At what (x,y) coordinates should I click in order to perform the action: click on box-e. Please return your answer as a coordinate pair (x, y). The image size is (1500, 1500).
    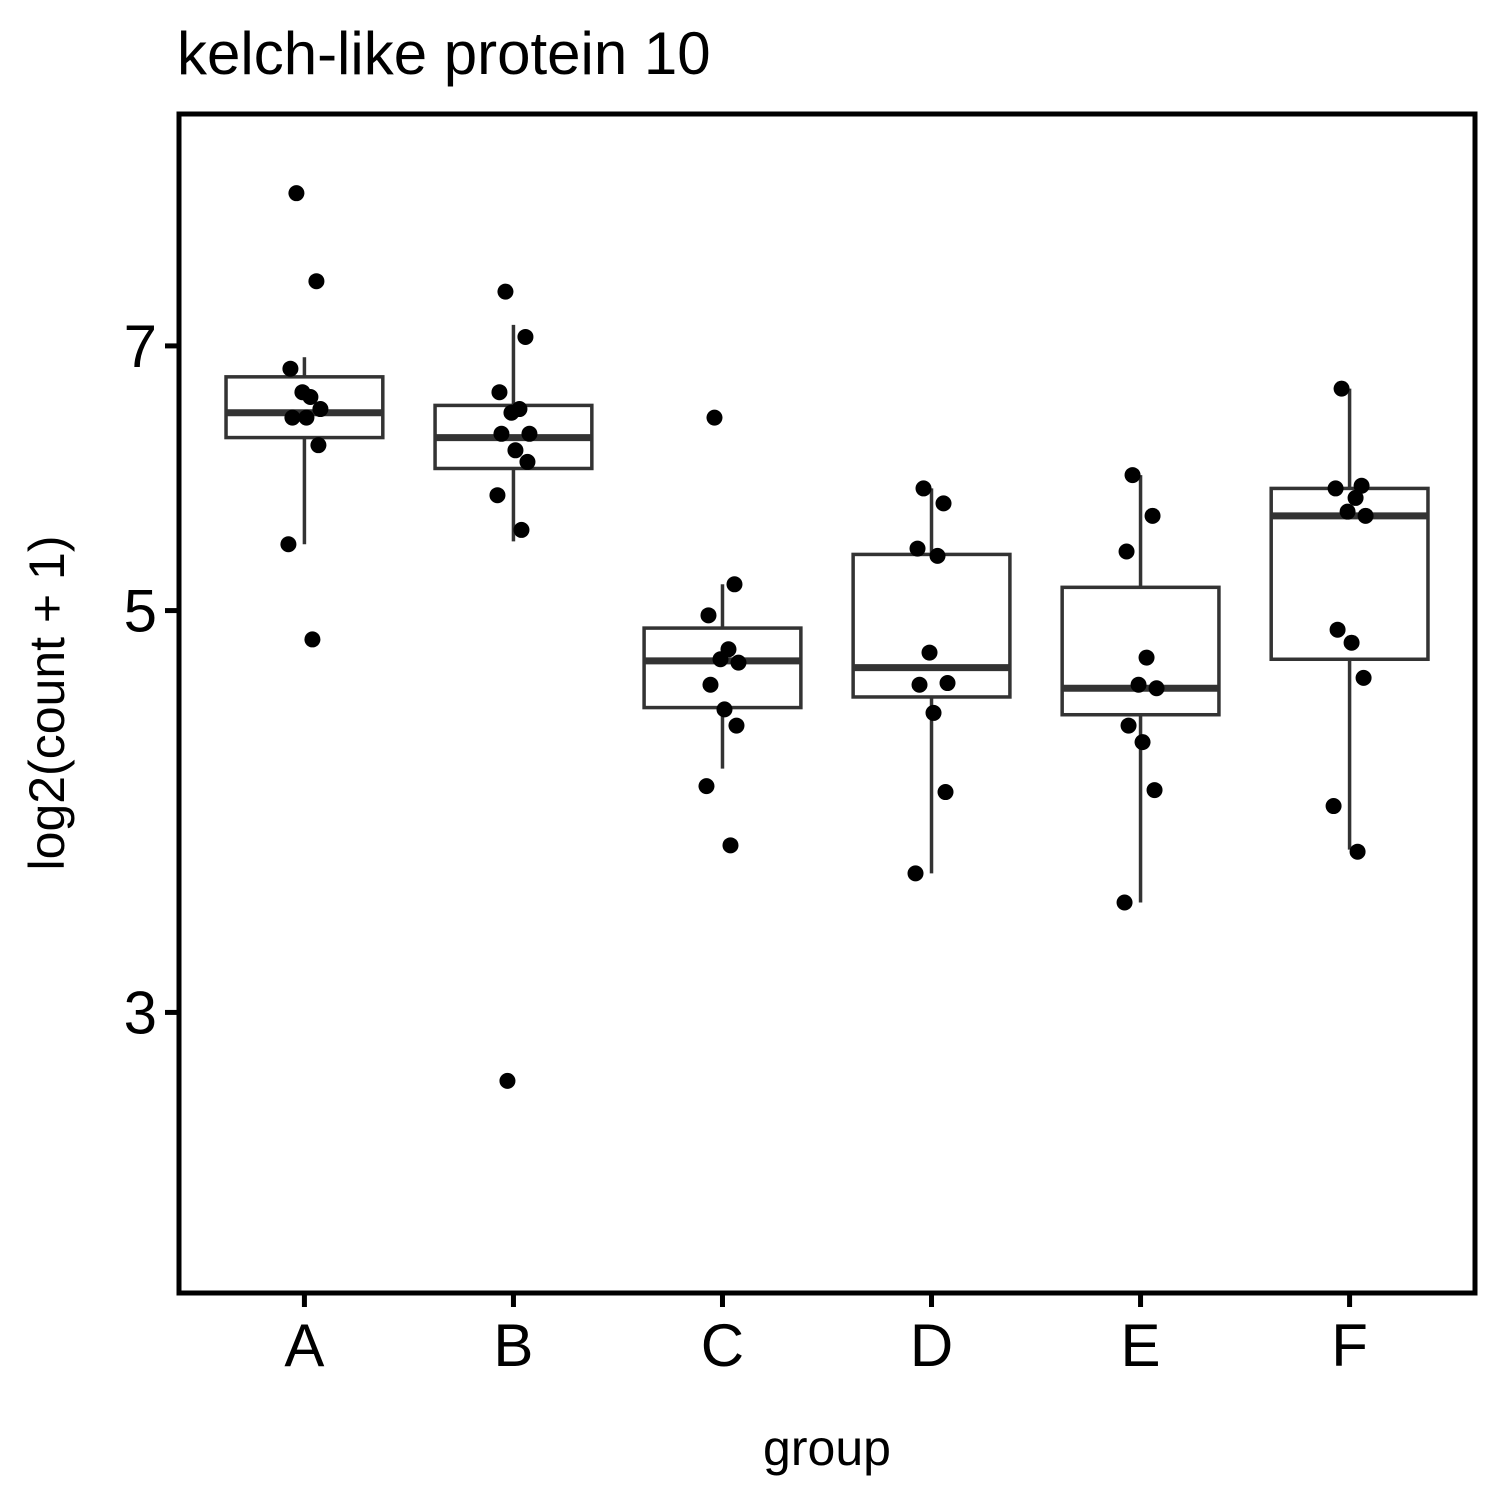
    Looking at the image, I should click on (1140, 651).